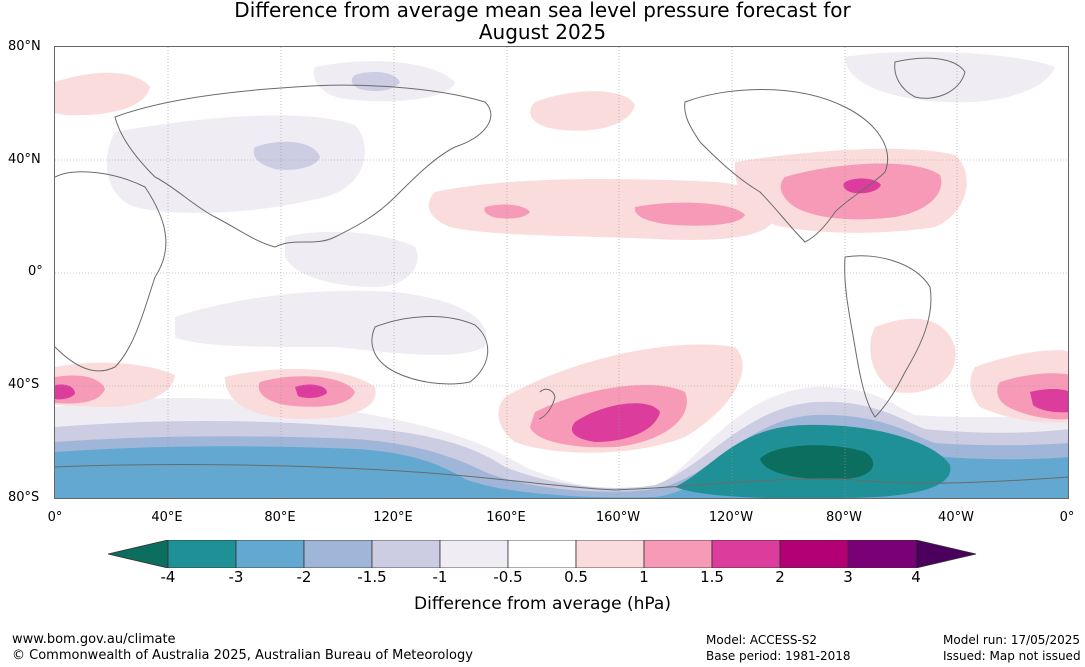 This screenshot has width=1085, height=667. Describe the element at coordinates (351, 259) in the screenshot. I see `anomaly-region-minus-0.5-maritime` at that location.